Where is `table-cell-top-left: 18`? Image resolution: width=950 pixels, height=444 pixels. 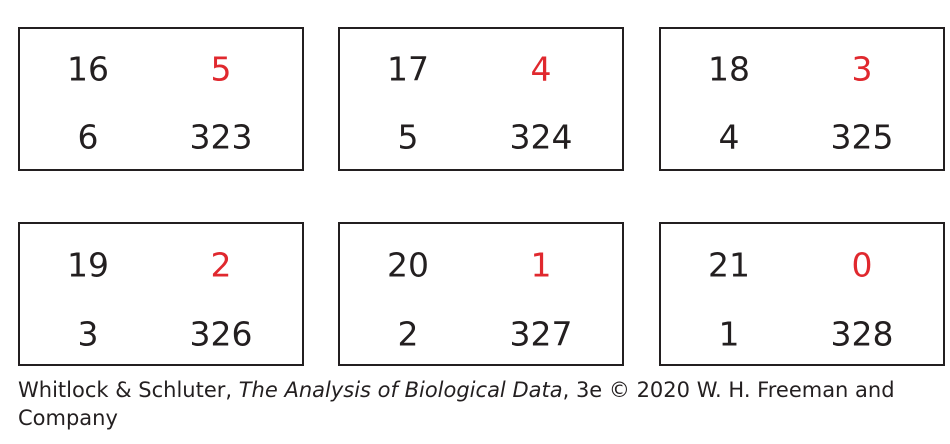 table-cell-top-left: 18 is located at coordinates (729, 69).